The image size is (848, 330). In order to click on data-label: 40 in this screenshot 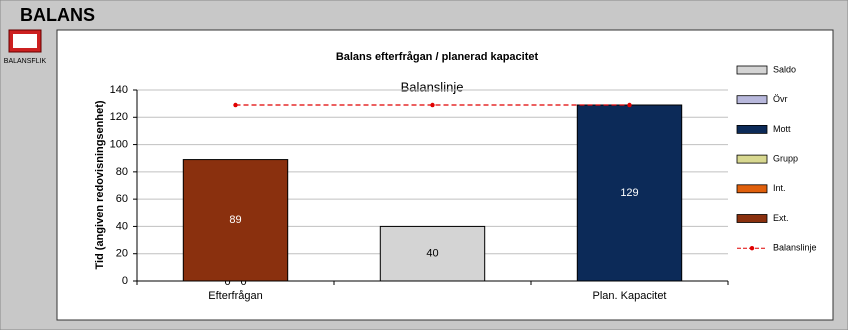, I will do `click(432, 254)`.